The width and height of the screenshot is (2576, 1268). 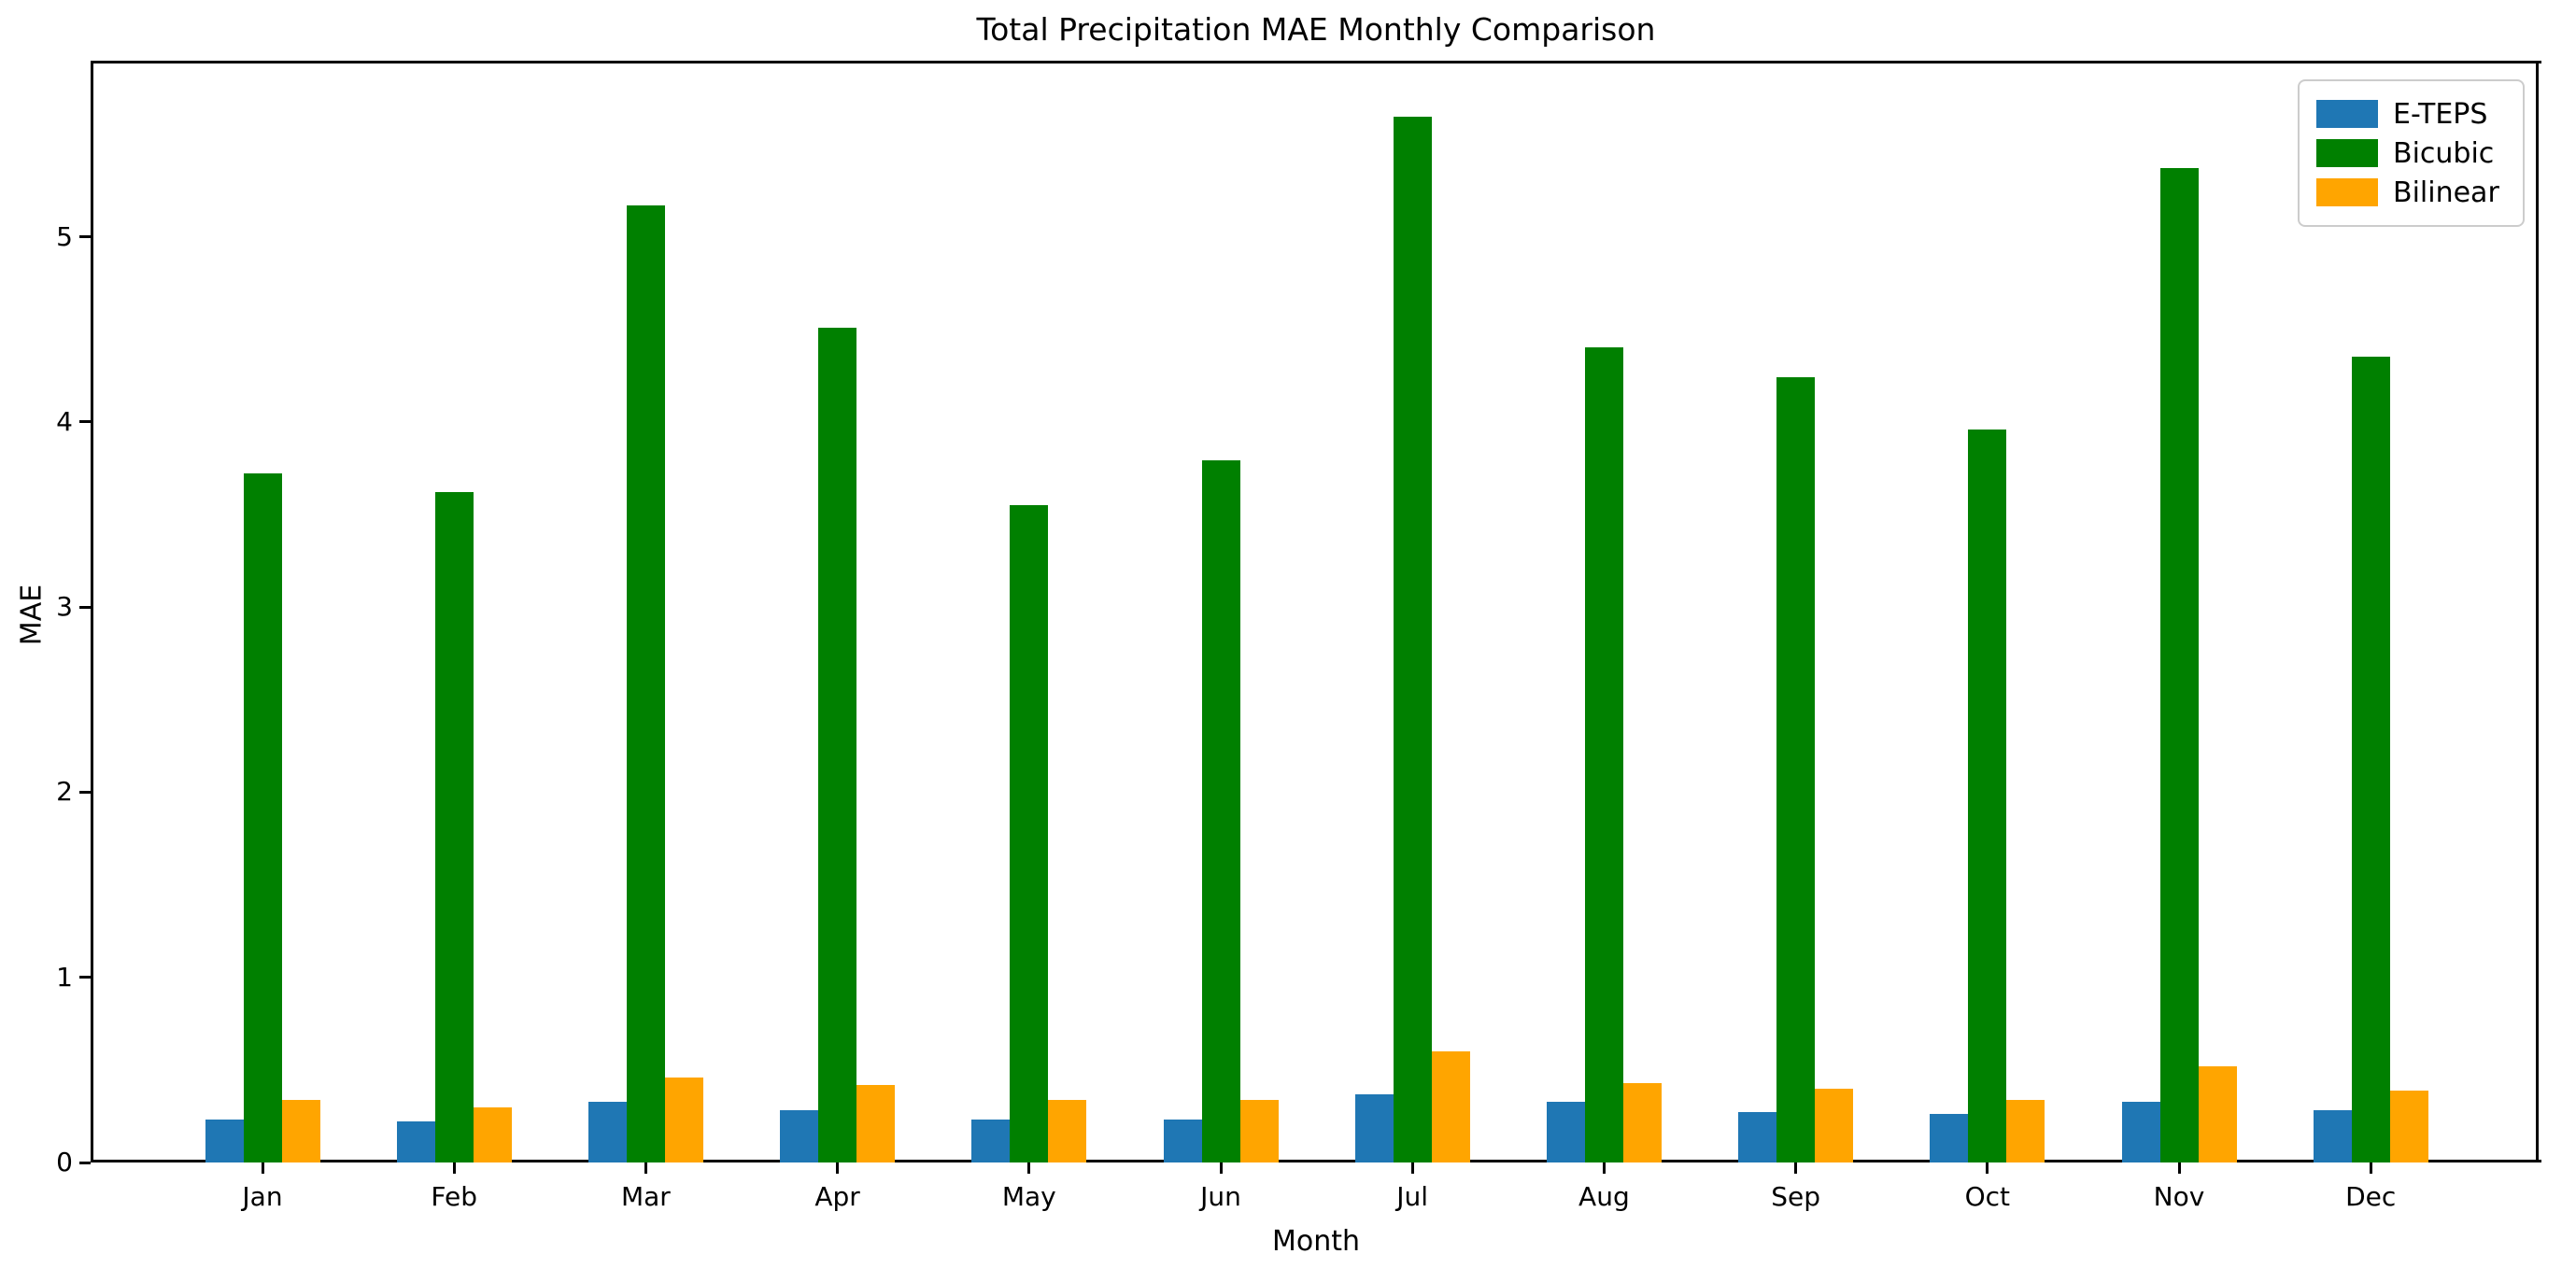 I want to click on legend-label-e-teps: E-TEPS, so click(x=2440, y=114).